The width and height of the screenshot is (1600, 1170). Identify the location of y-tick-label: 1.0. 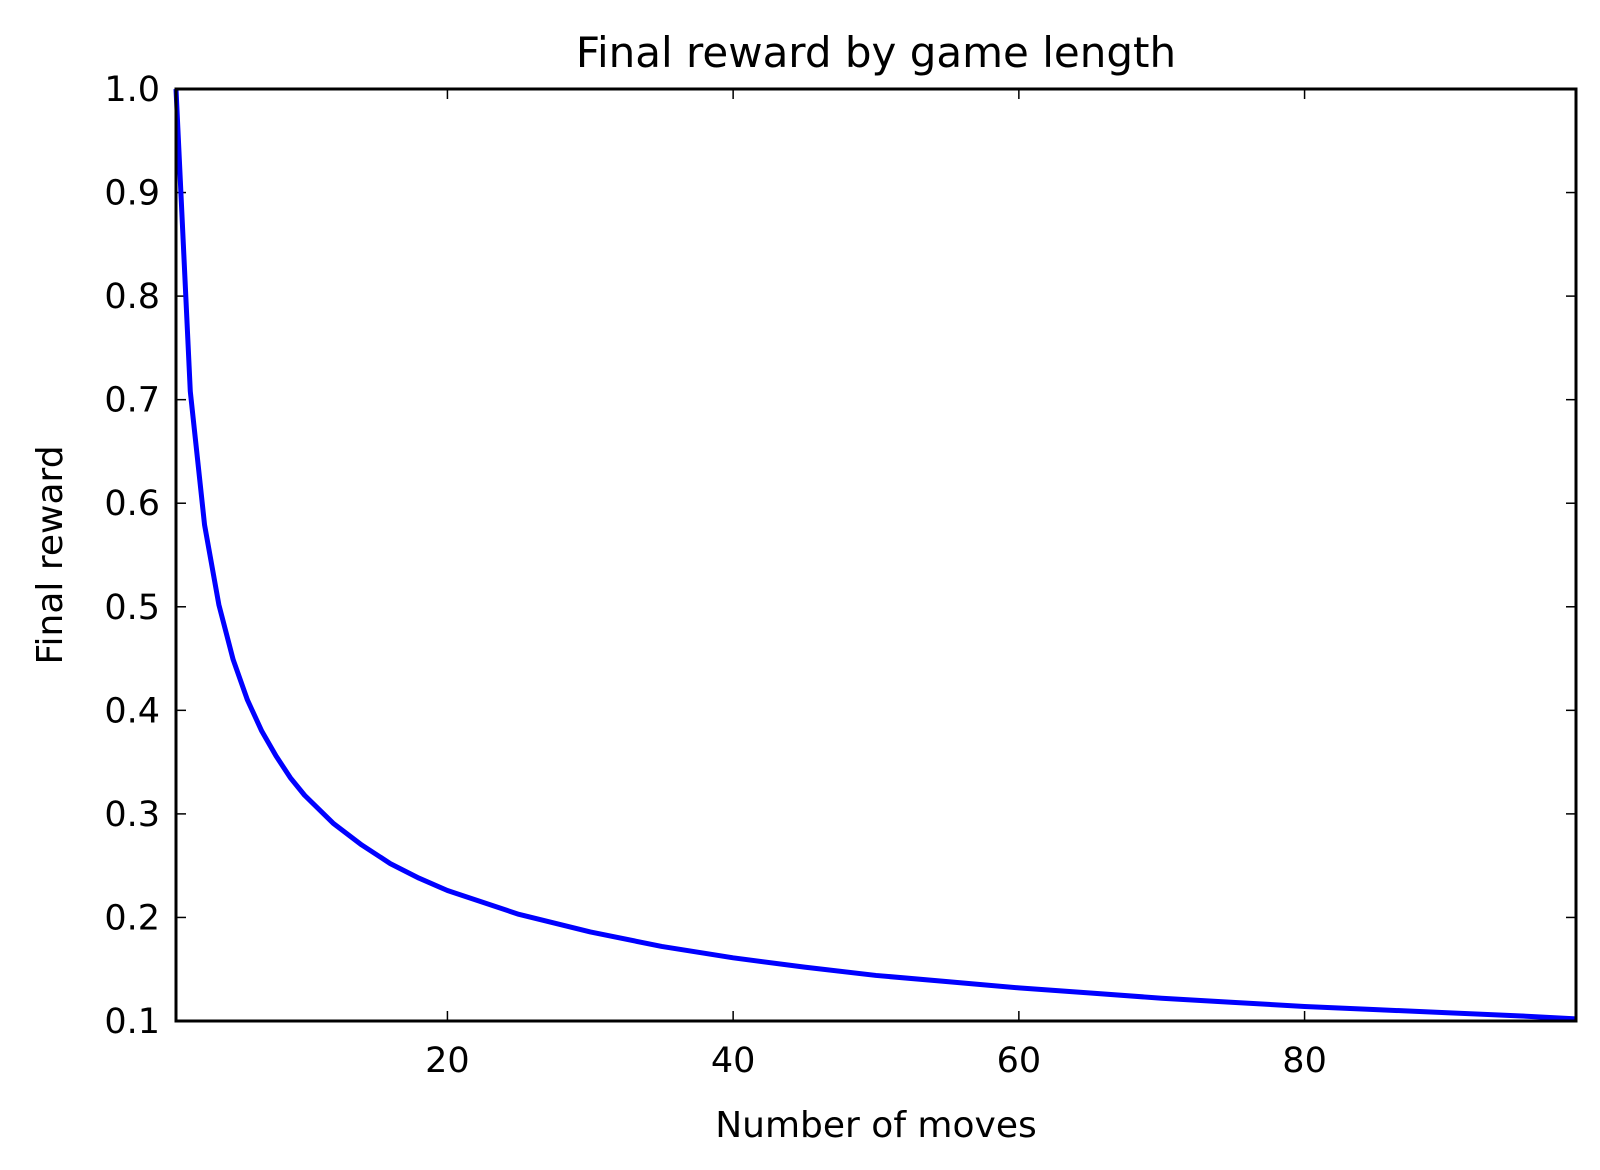
(132, 90).